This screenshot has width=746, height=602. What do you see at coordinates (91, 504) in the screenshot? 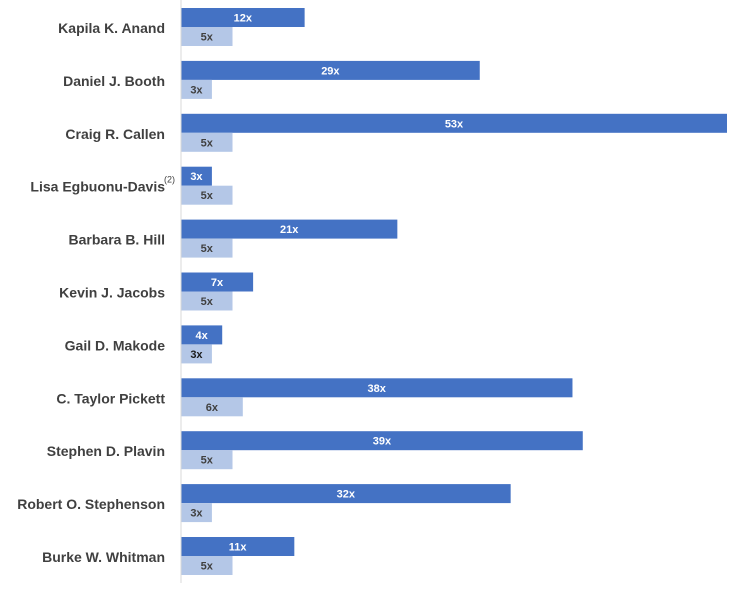
I see `category-label-robert-o-stephenson: Robert O. Stephenson` at bounding box center [91, 504].